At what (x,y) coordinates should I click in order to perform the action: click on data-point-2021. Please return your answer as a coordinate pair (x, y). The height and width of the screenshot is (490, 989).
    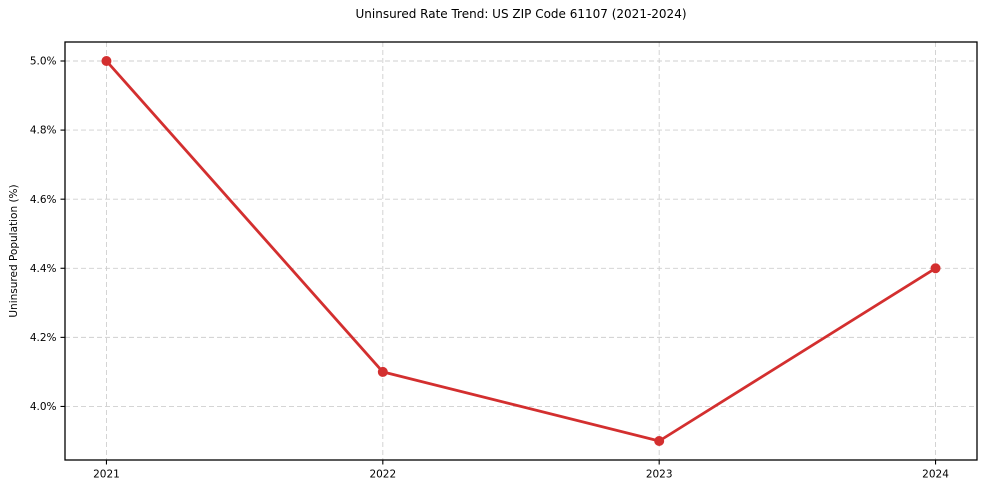
    Looking at the image, I should click on (106, 61).